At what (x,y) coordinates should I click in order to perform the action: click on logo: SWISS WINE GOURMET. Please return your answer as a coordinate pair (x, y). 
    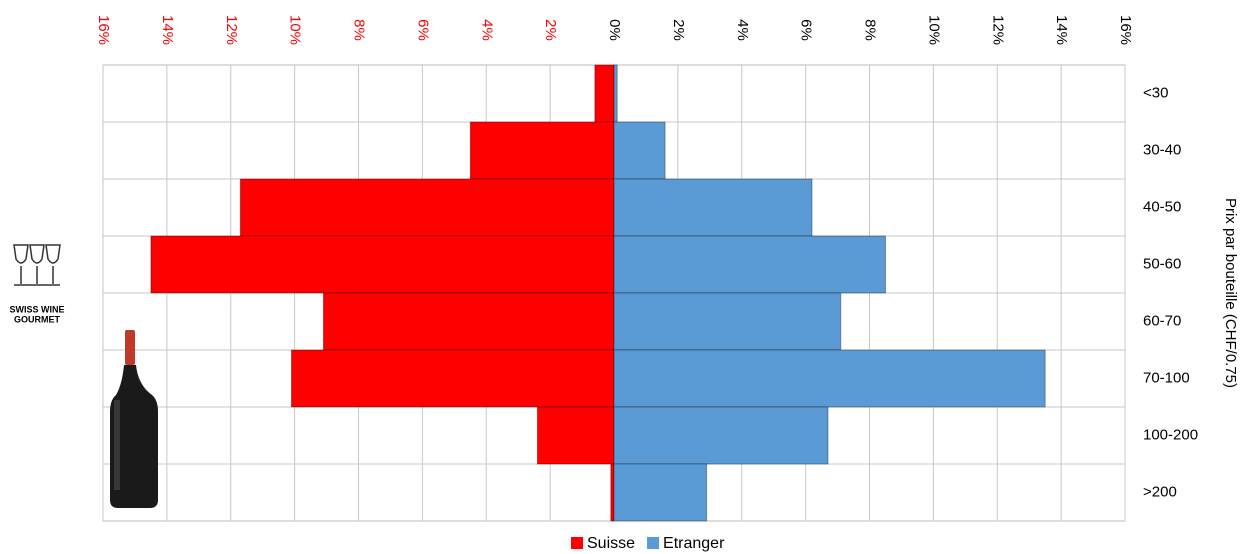
    Looking at the image, I should click on (37, 284).